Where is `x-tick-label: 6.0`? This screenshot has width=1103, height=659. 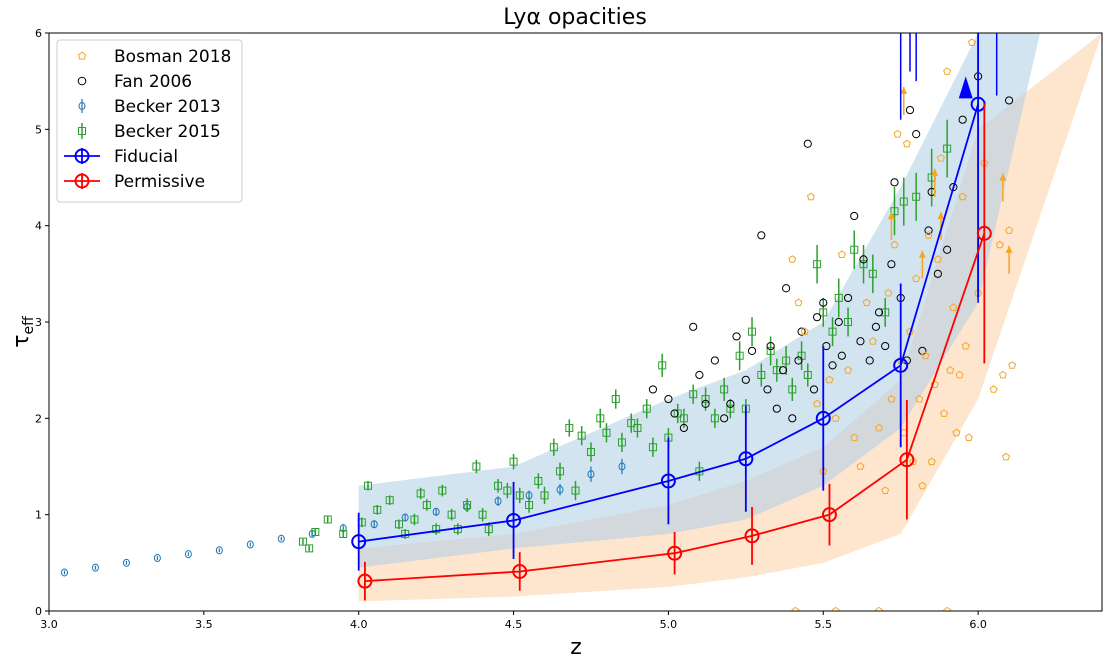
x-tick-label: 6.0 is located at coordinates (978, 624).